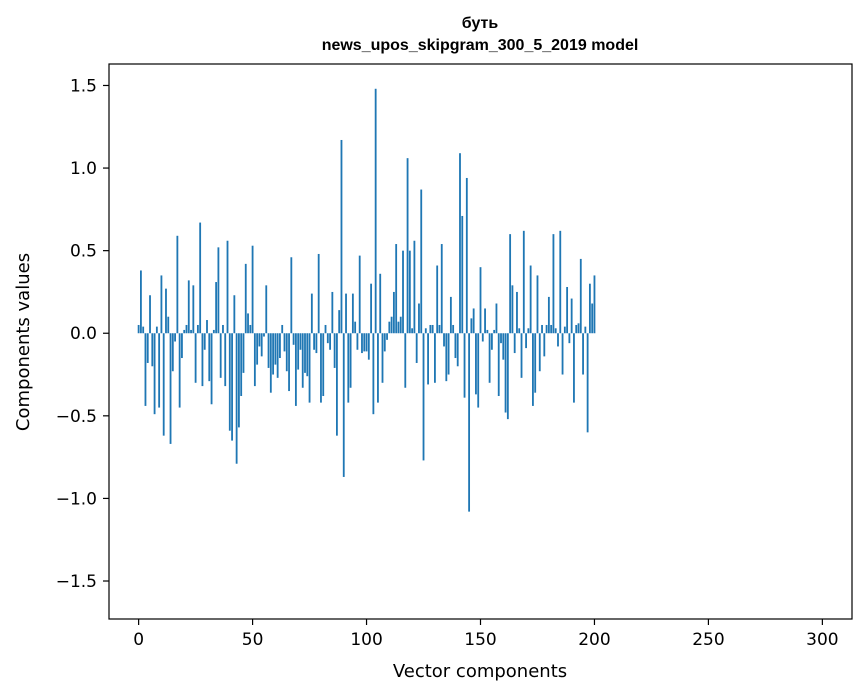 This screenshot has width=867, height=696. Describe the element at coordinates (594, 640) in the screenshot. I see `x-tick-label-4: 200` at that location.